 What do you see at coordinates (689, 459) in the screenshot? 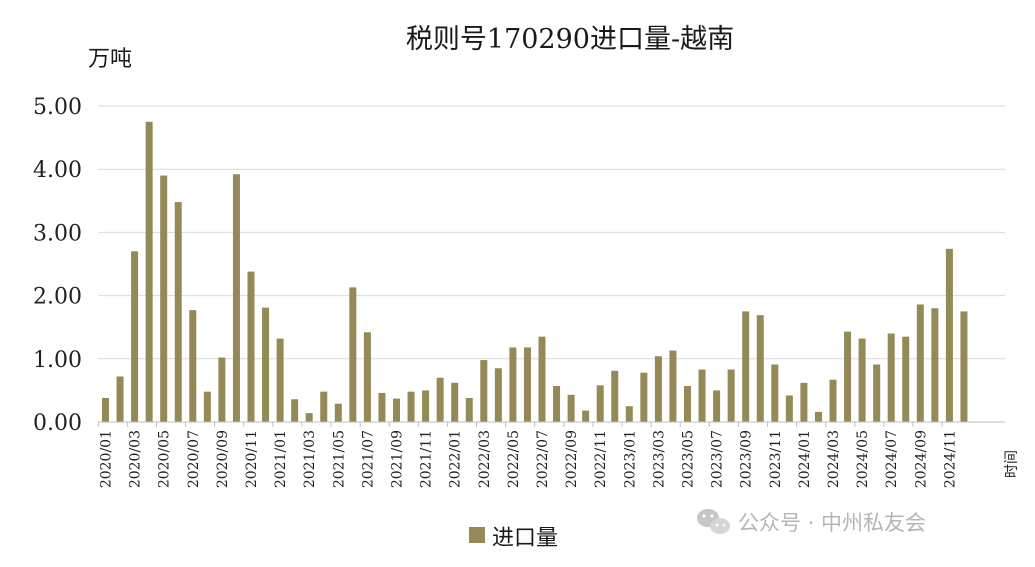
I see `x-tick-label: 2023/05` at bounding box center [689, 459].